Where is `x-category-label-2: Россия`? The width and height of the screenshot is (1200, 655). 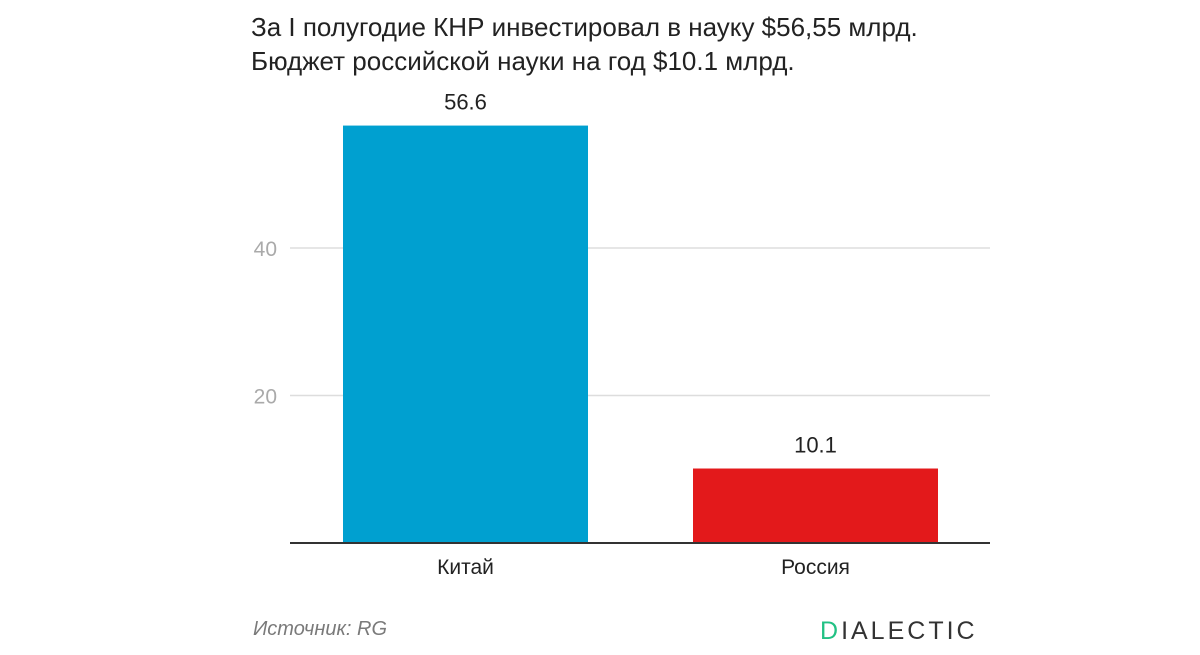 x-category-label-2: Россия is located at coordinates (815, 567).